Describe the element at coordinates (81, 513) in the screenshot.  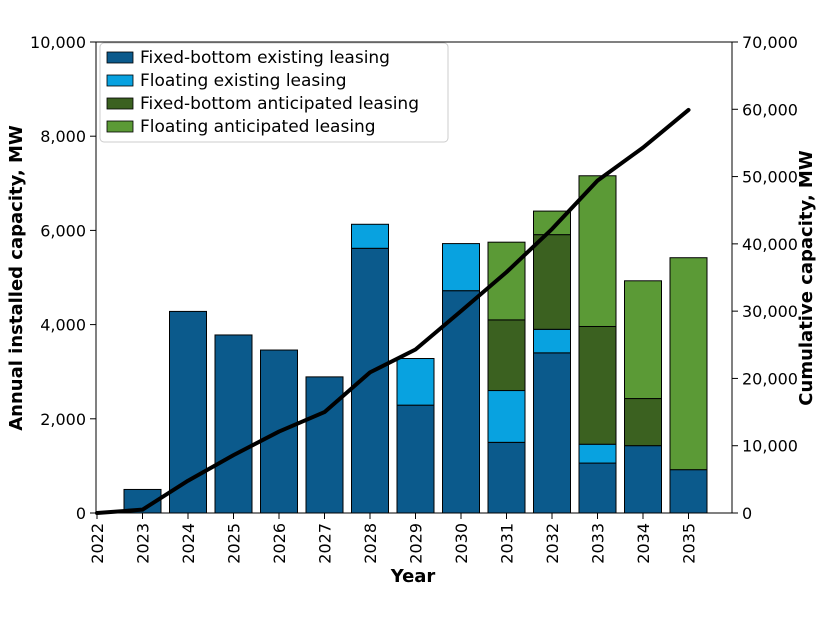
I see `y-tick-label: 0` at that location.